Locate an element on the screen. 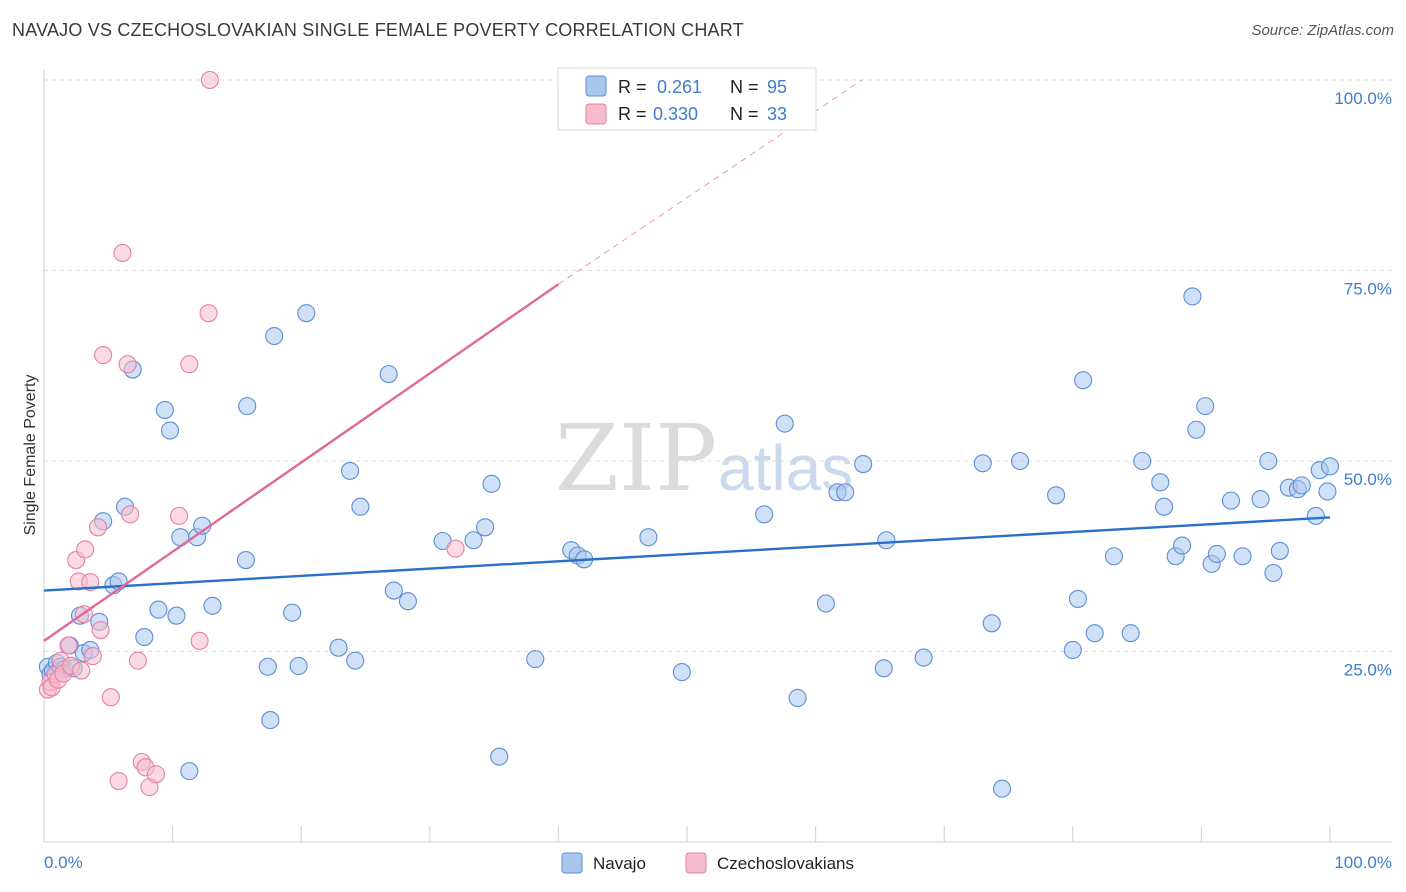 The width and height of the screenshot is (1406, 892). y-tick-label: 50.0% is located at coordinates (1368, 479).